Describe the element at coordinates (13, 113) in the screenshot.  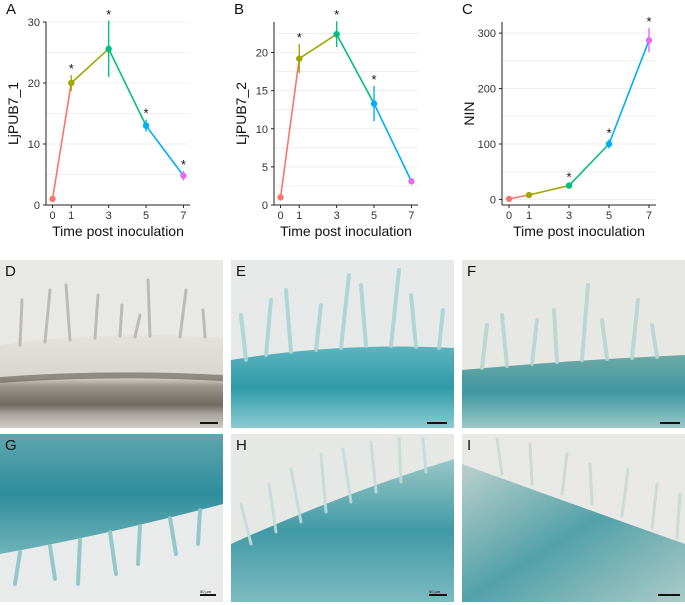
I see `y-axis-title: LjPUB7_1` at that location.